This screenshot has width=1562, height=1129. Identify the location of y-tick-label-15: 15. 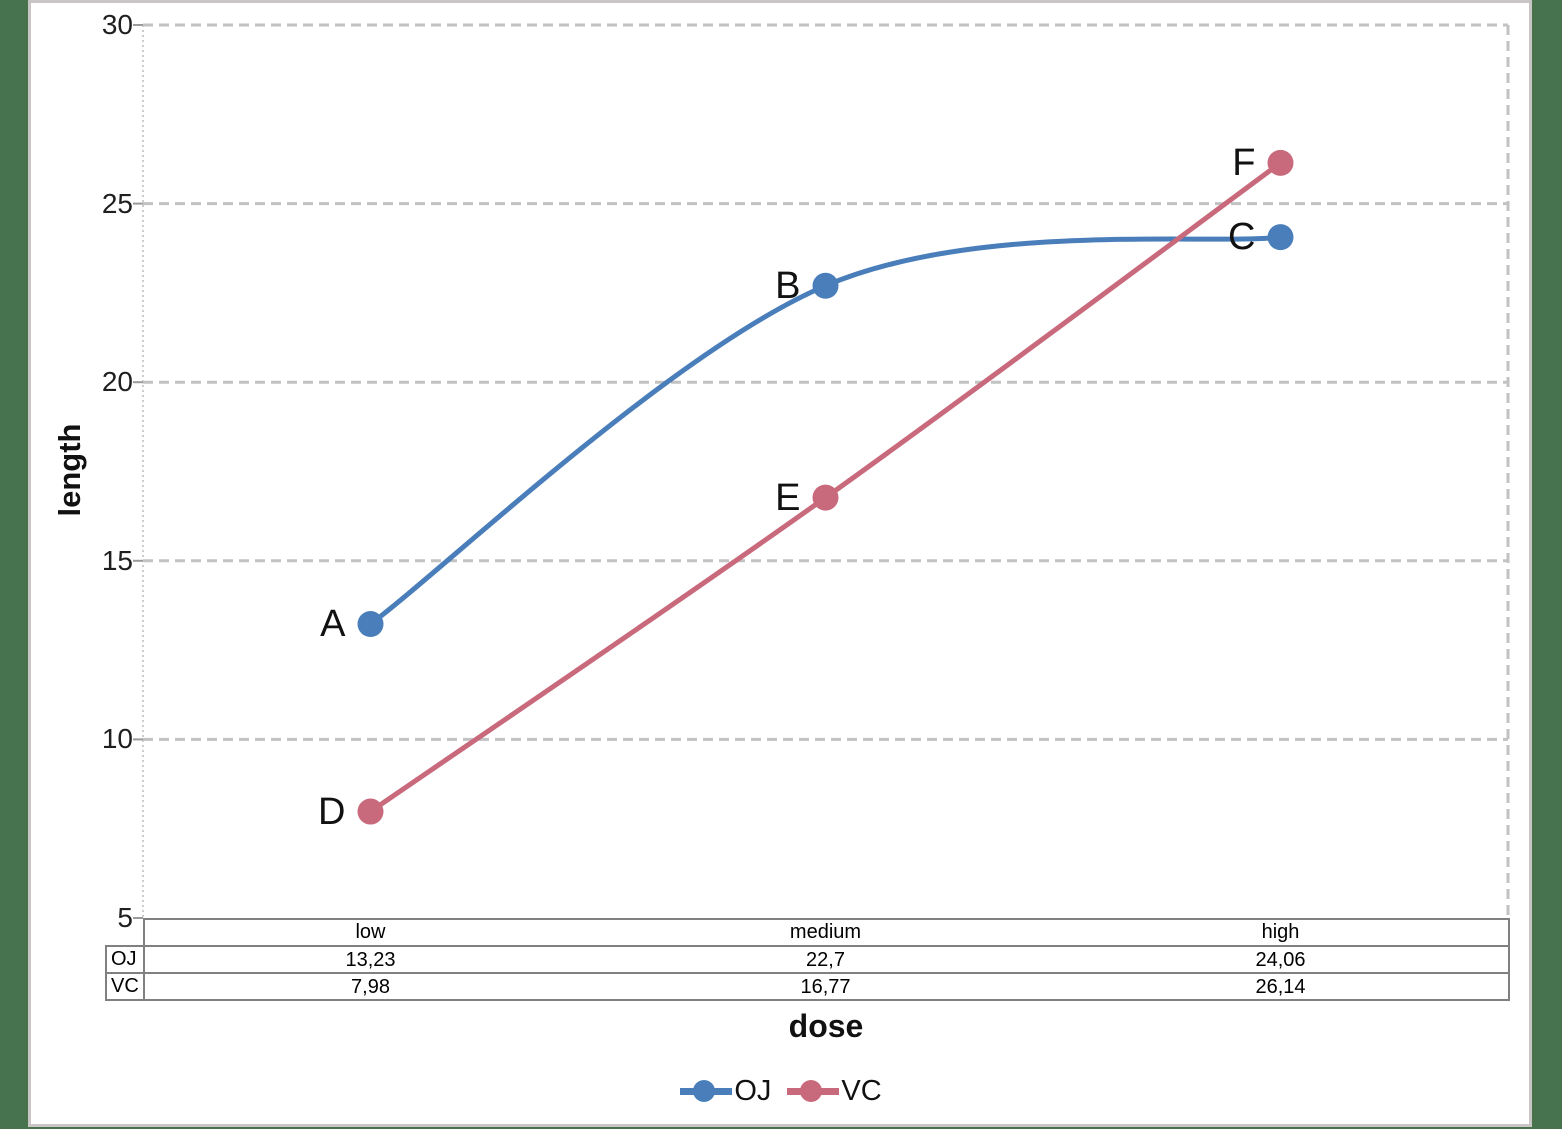
(117, 560).